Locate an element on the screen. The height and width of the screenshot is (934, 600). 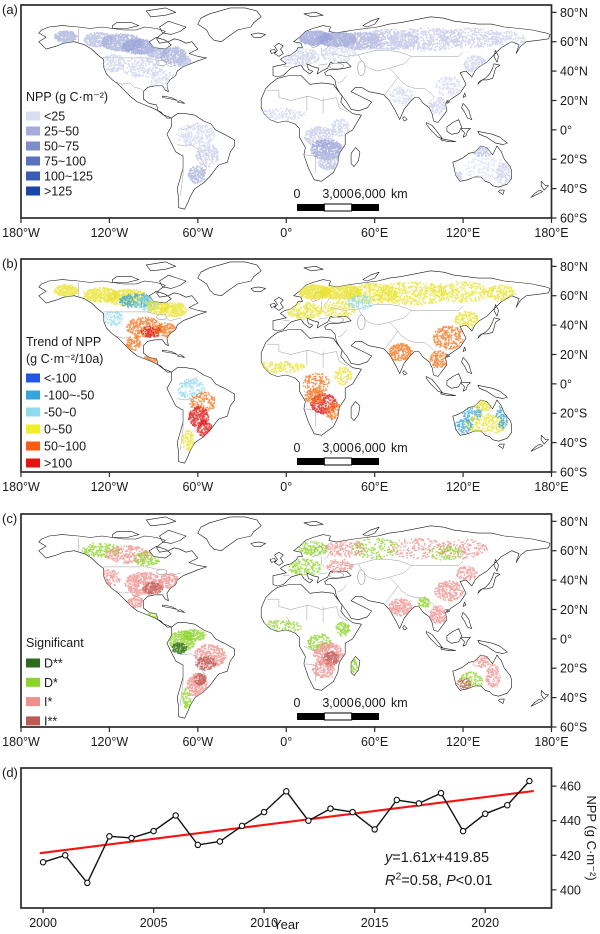
legend-label: 50~100 is located at coordinates (65, 447).